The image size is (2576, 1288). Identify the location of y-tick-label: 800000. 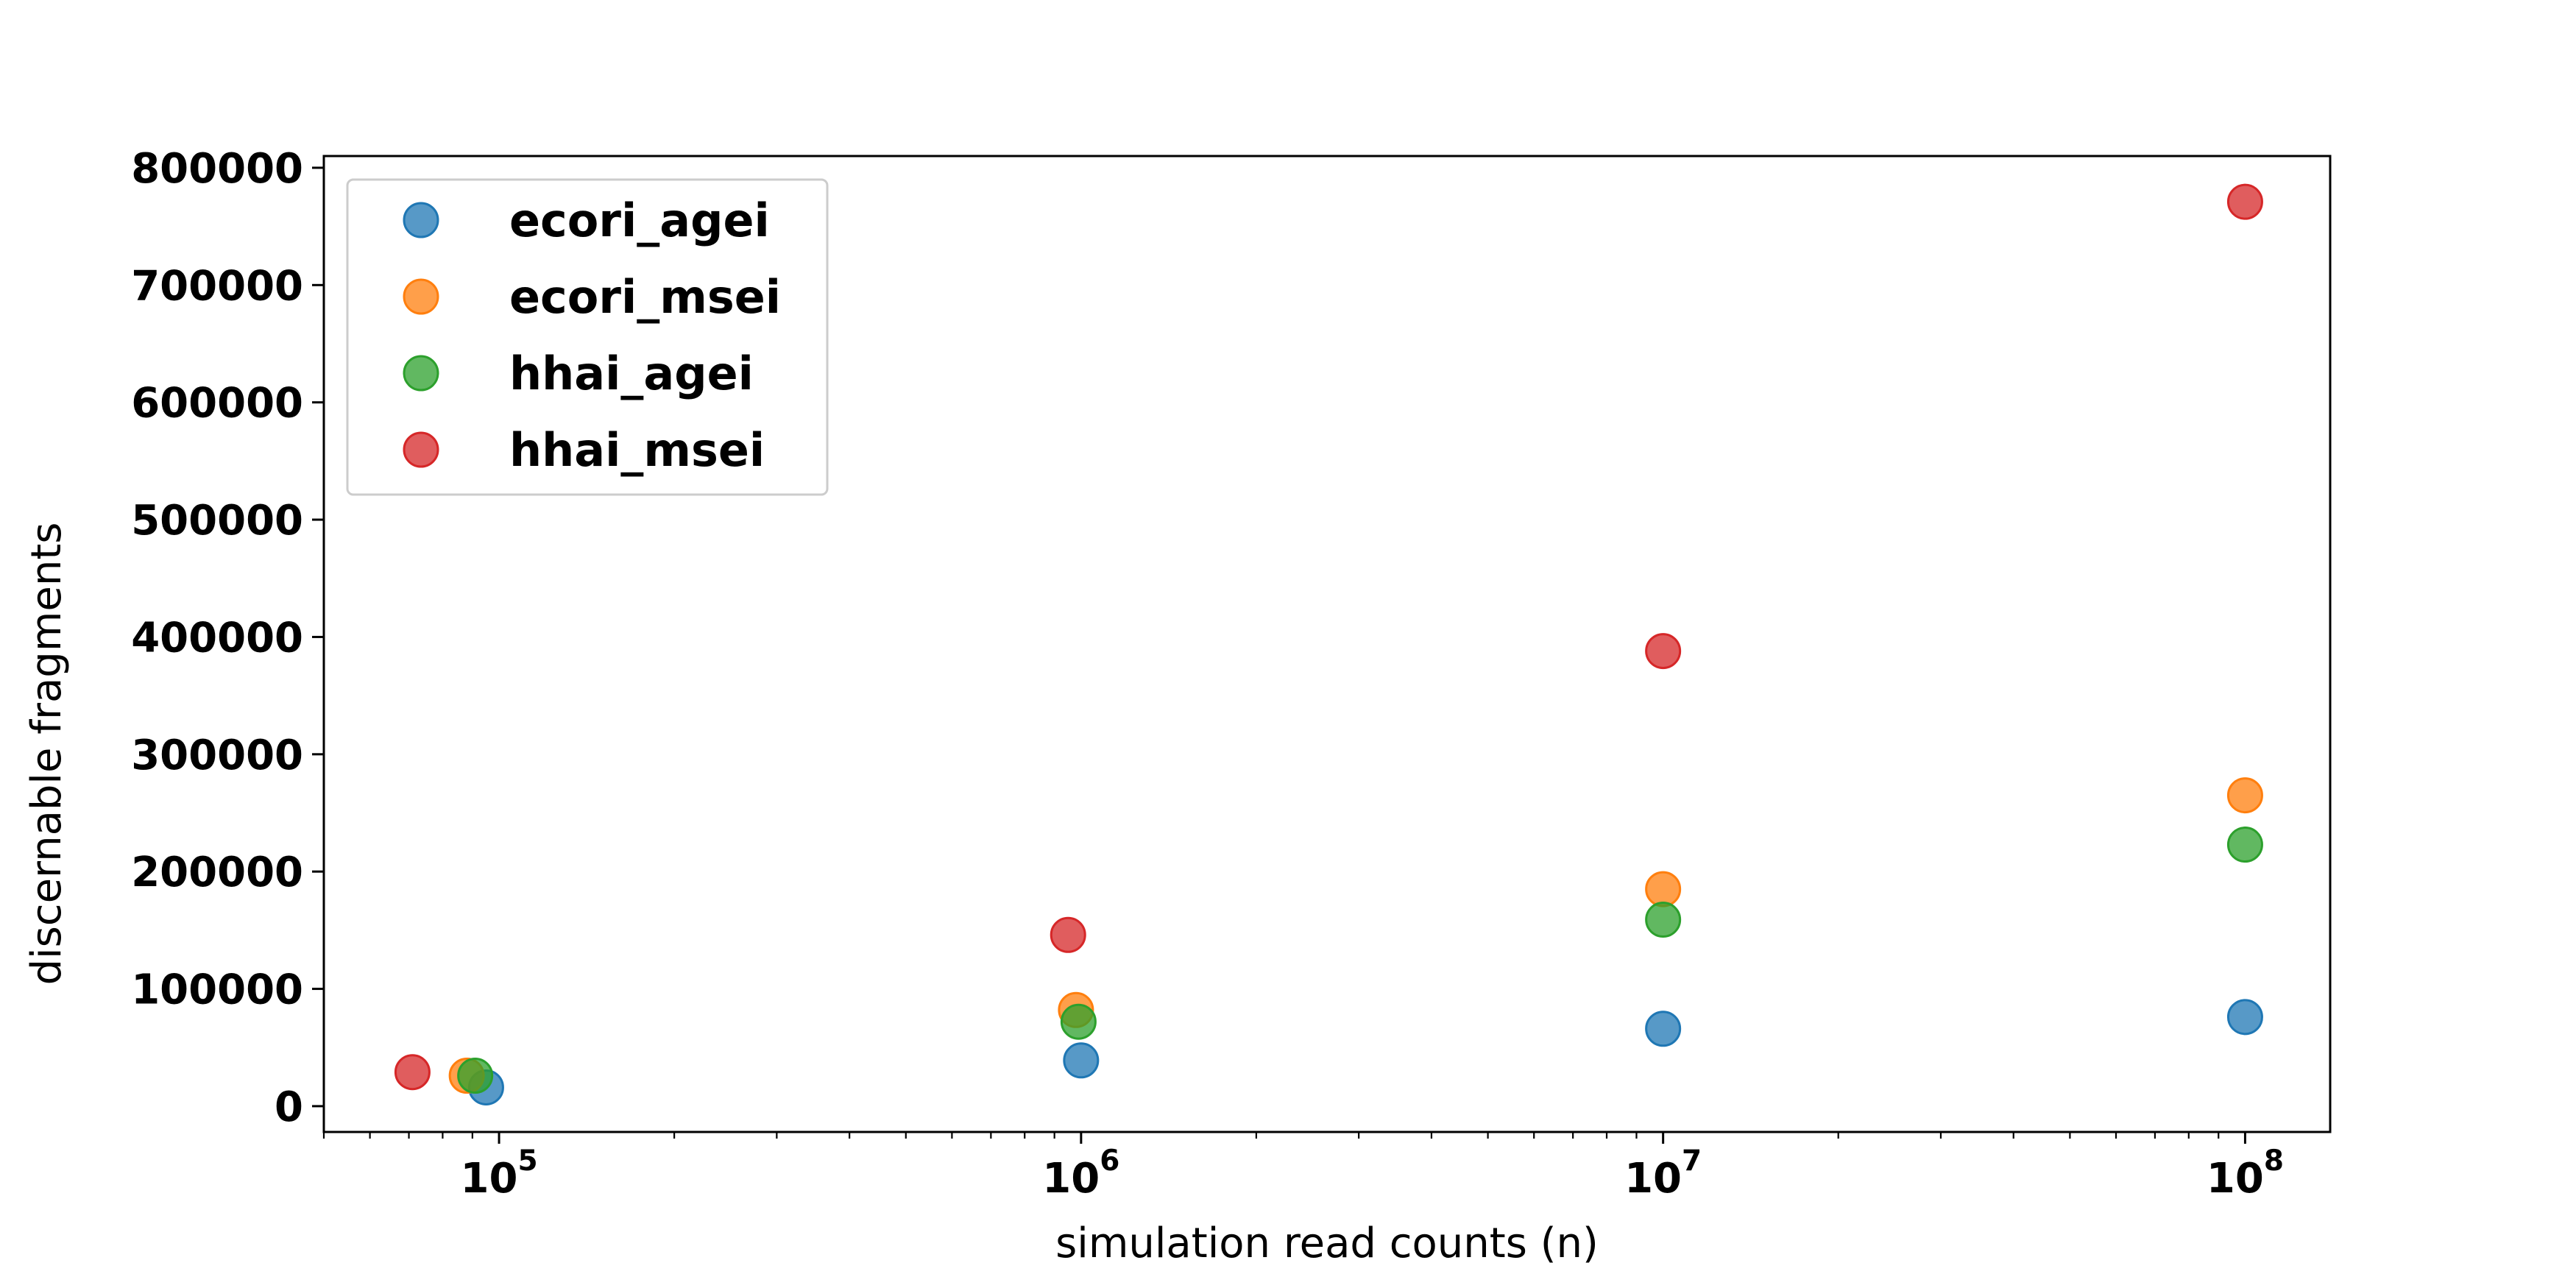
(217, 169).